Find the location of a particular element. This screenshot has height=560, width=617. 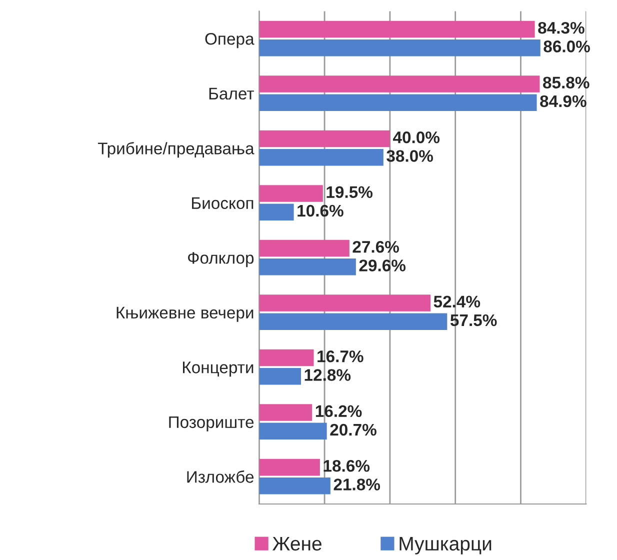

data-label: 86.0% is located at coordinates (567, 46).